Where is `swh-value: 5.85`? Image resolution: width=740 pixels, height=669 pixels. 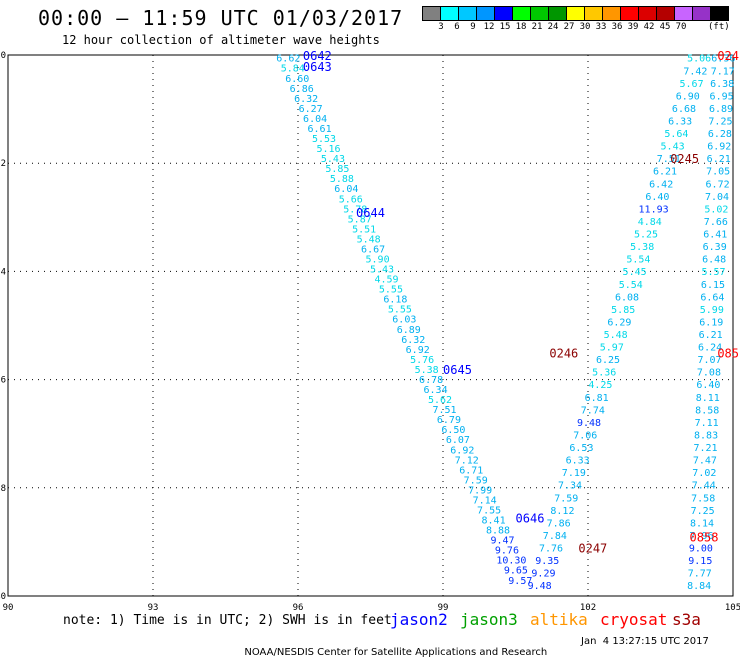
swh-value: 5.85 is located at coordinates (623, 310).